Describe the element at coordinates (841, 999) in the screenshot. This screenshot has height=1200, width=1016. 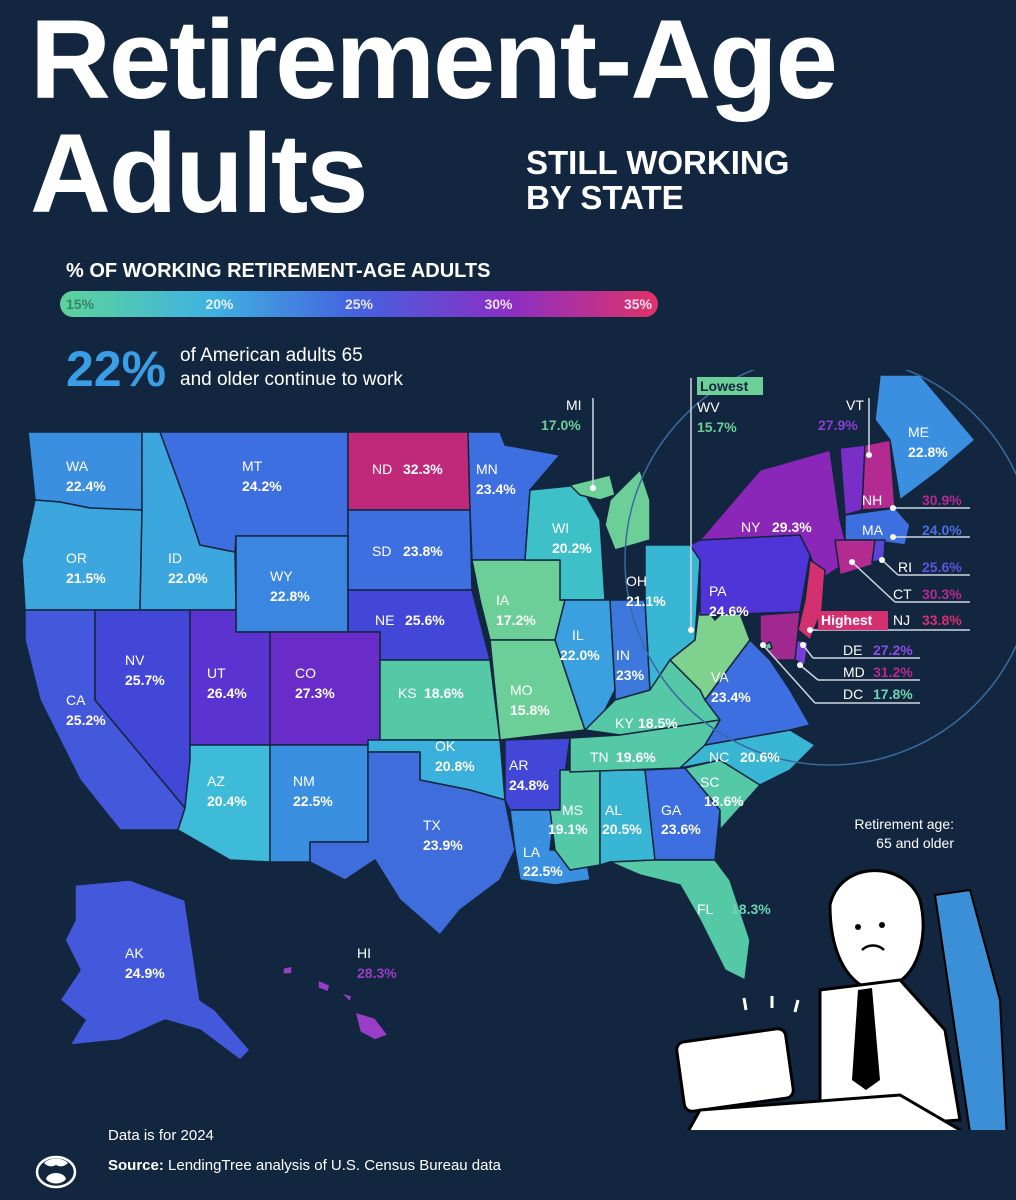
I see `worker-illustration` at that location.